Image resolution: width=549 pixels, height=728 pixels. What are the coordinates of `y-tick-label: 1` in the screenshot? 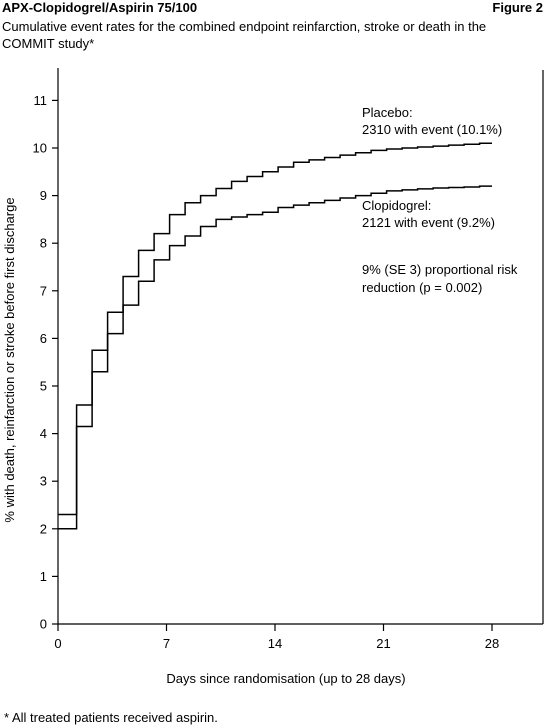 It's located at (43, 576).